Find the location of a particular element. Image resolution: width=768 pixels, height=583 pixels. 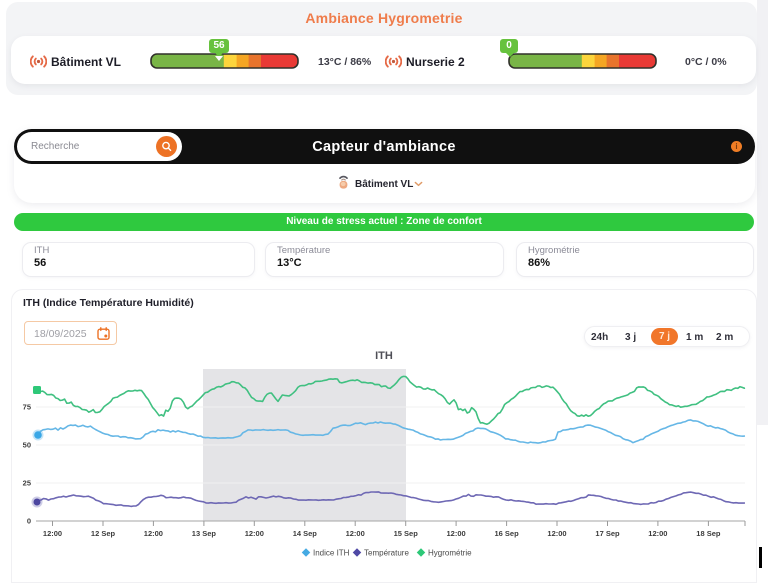

svg-text: 12 Sep is located at coordinates (103, 533).